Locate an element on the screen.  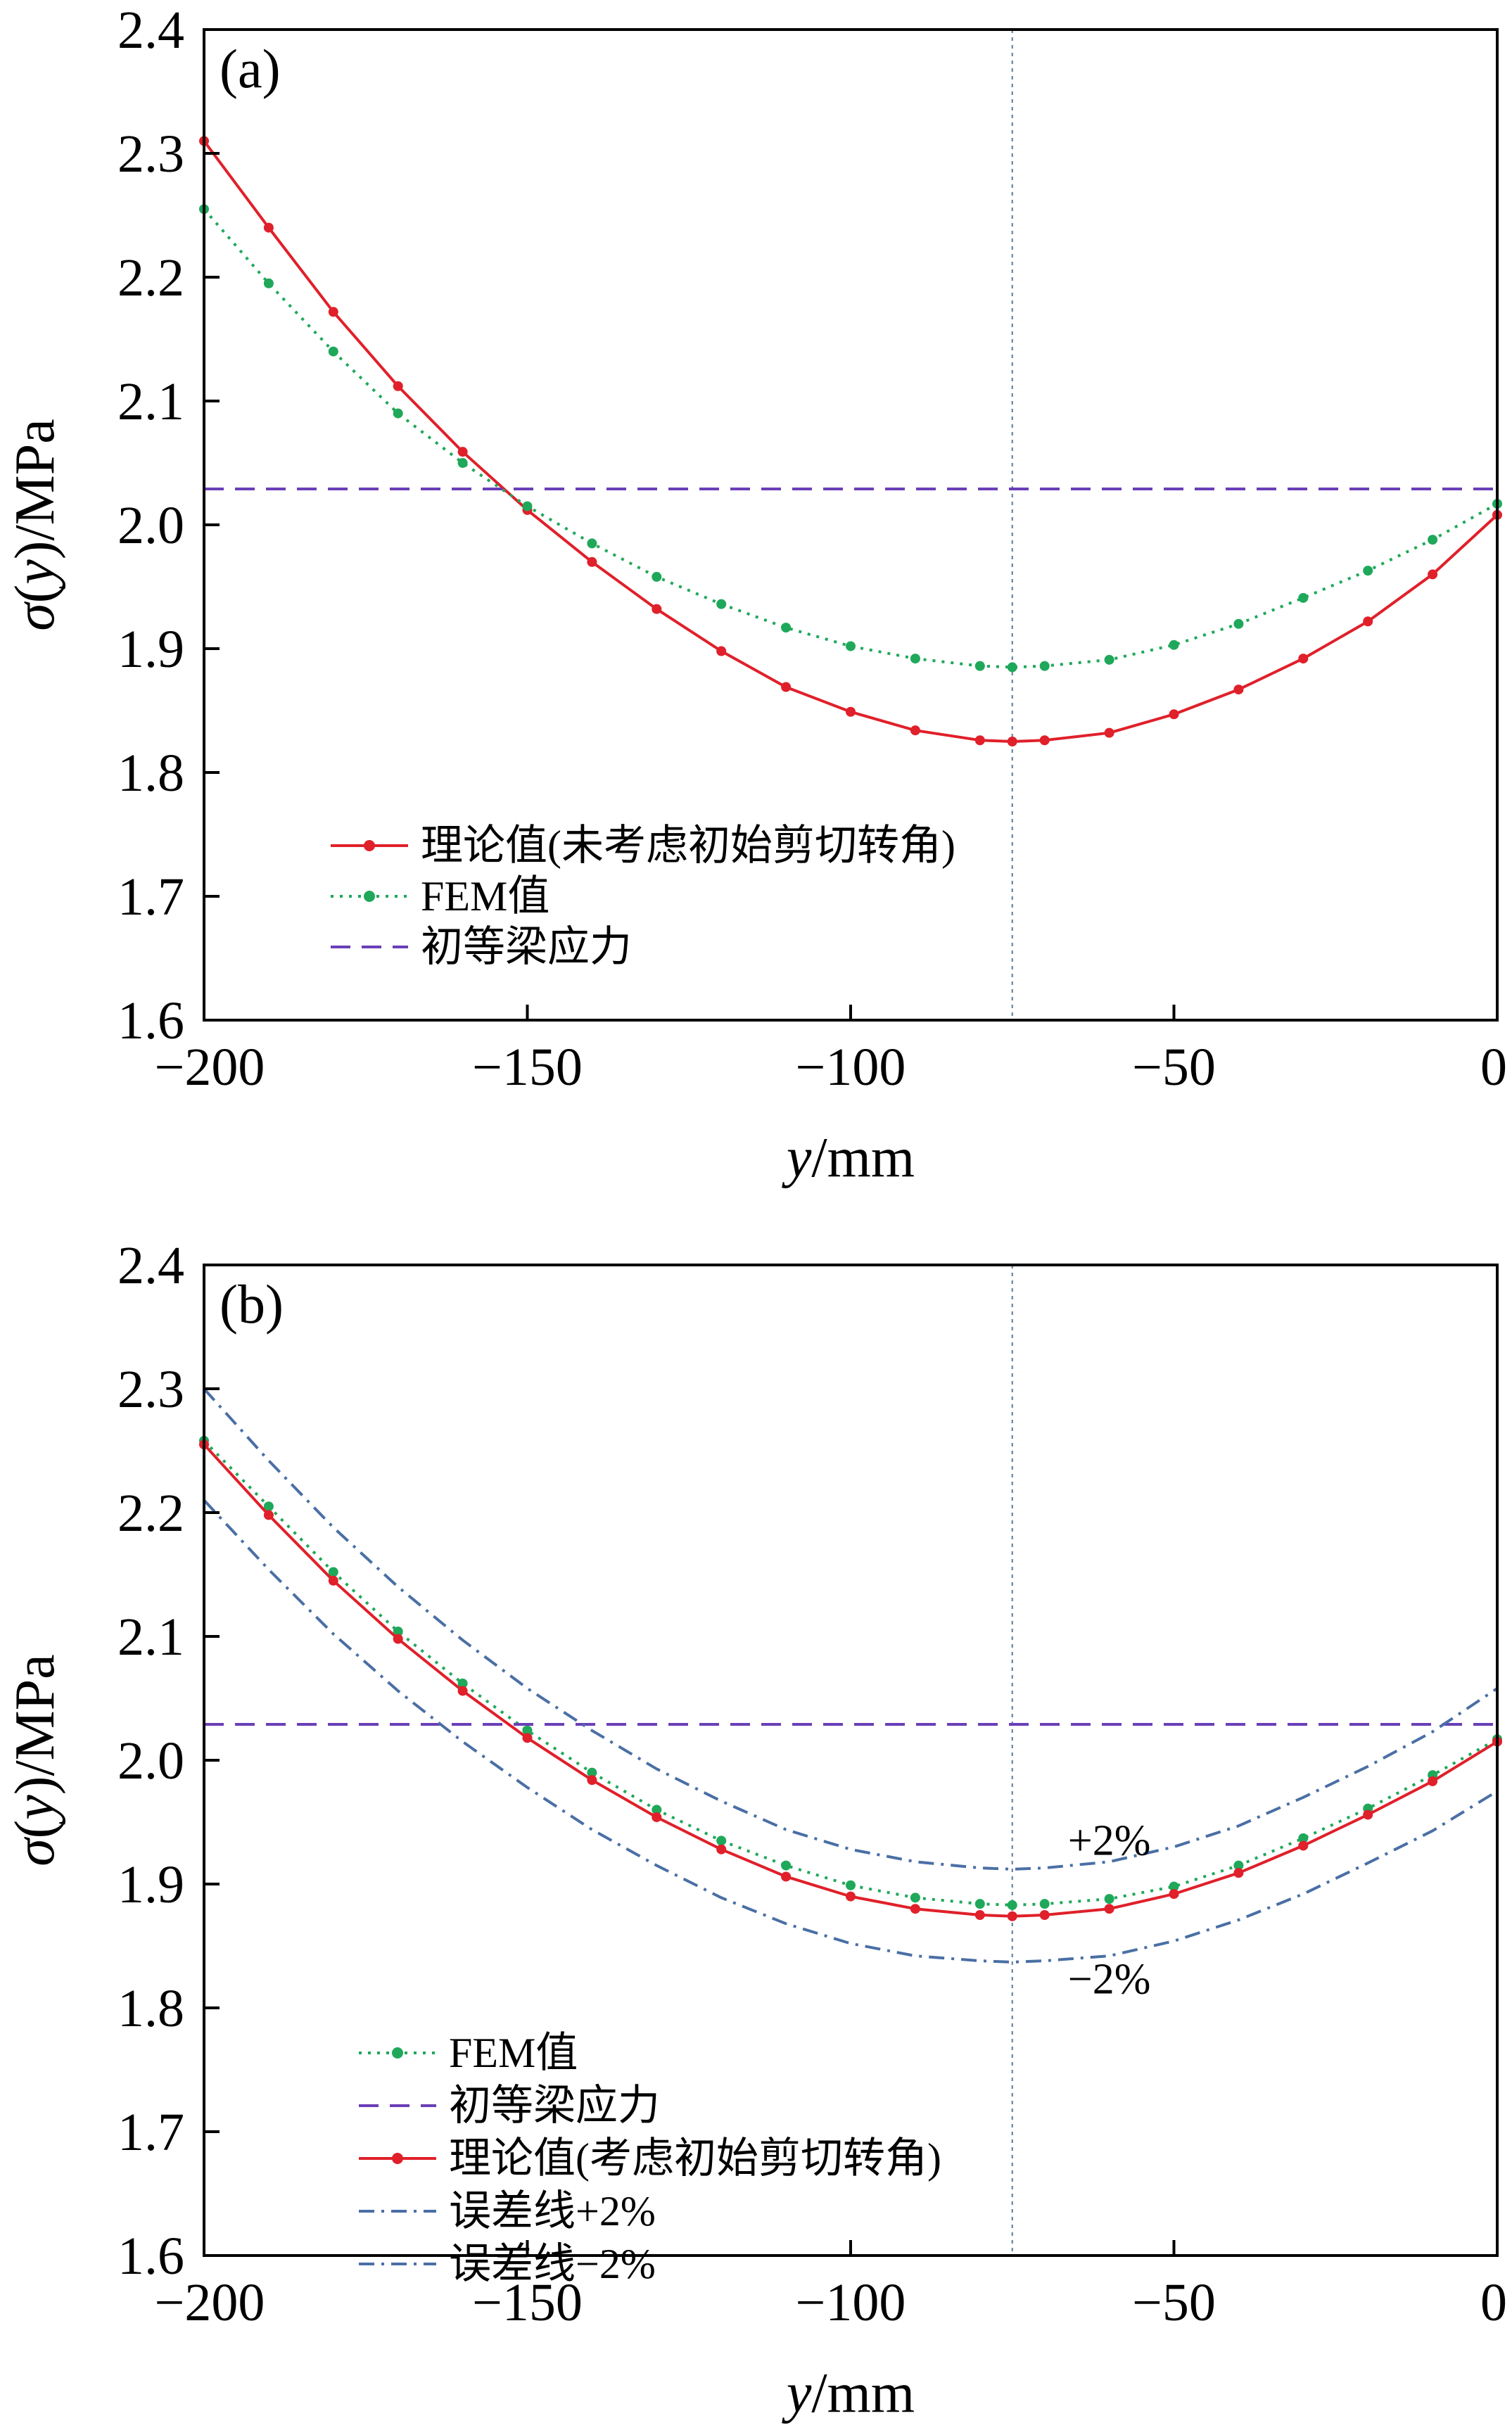
x-tick-label: −100 is located at coordinates (851, 1067).